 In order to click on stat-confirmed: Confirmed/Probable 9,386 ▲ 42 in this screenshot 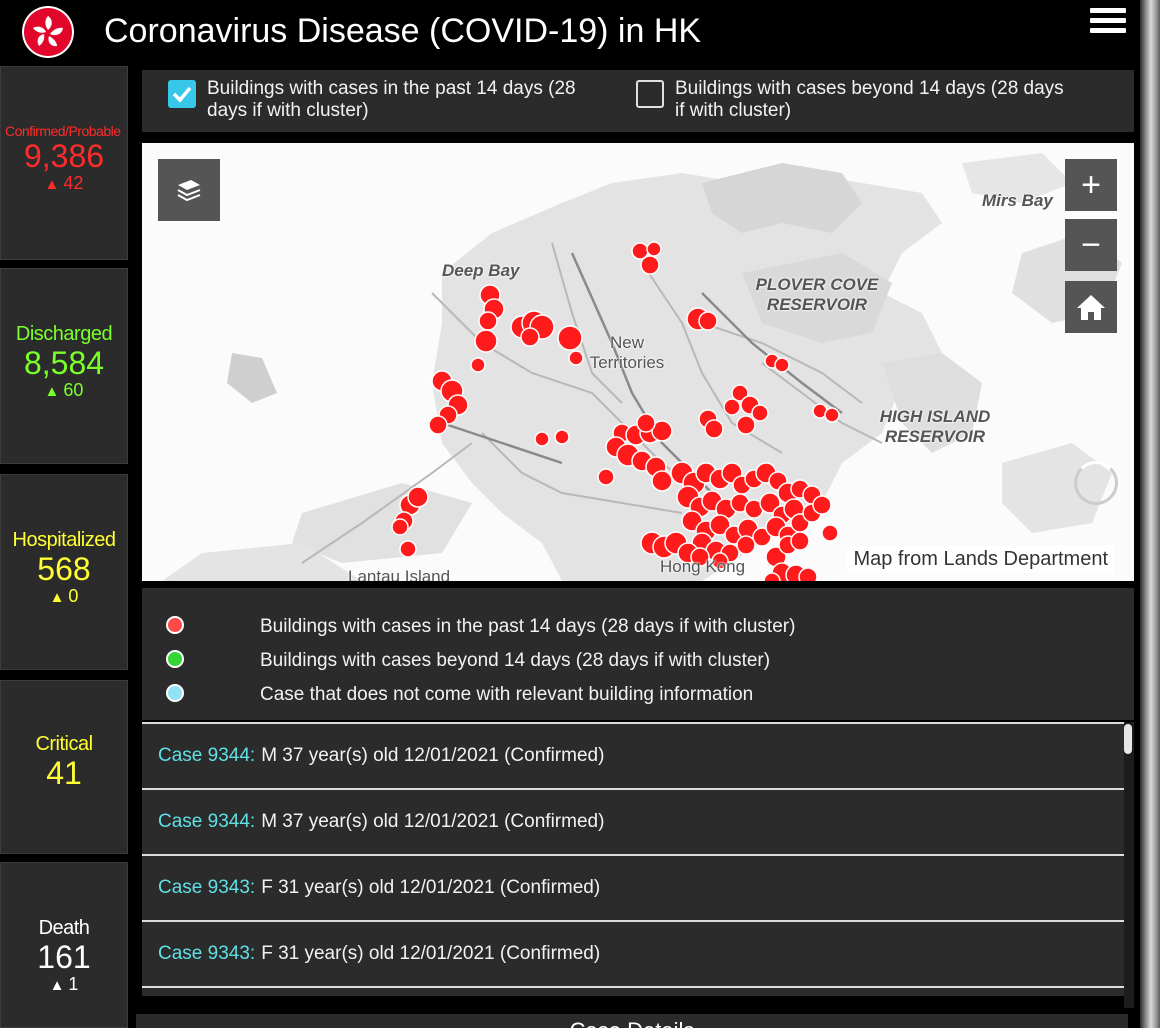, I will do `click(64, 163)`.